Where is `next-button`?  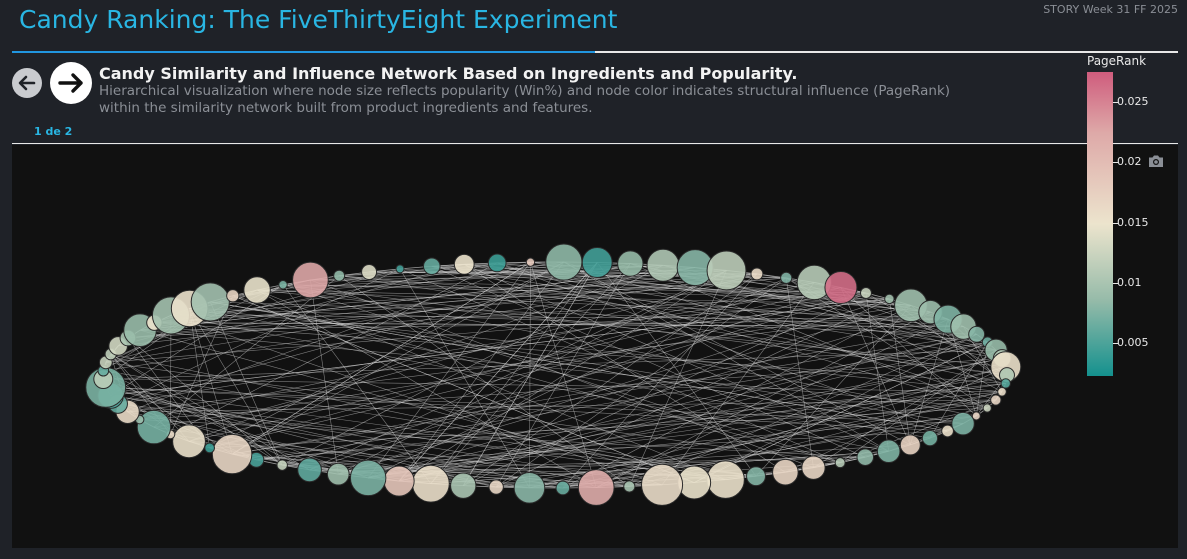 next-button is located at coordinates (71, 83).